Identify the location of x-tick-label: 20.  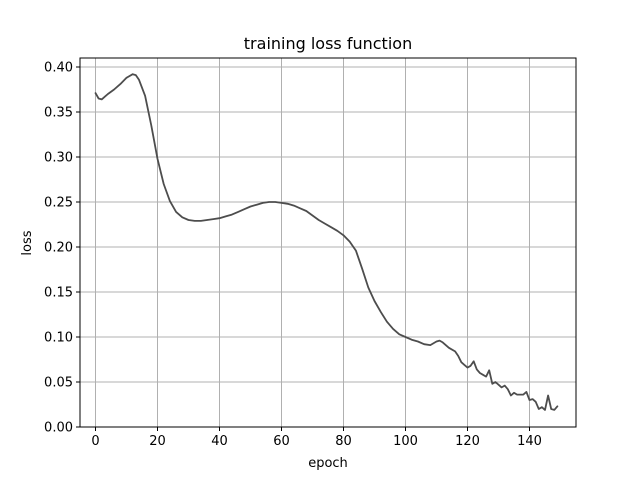
(157, 441).